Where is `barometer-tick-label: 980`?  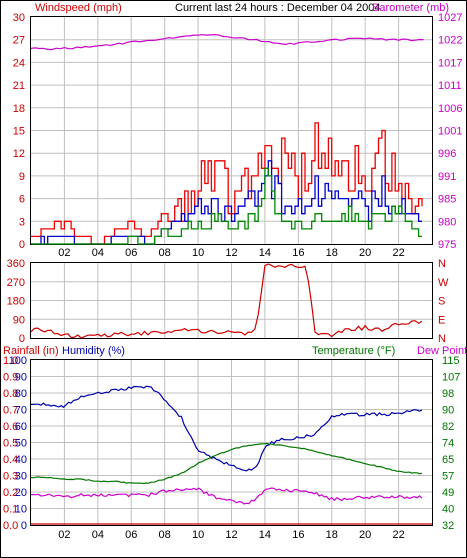
barometer-tick-label: 980 is located at coordinates (447, 222).